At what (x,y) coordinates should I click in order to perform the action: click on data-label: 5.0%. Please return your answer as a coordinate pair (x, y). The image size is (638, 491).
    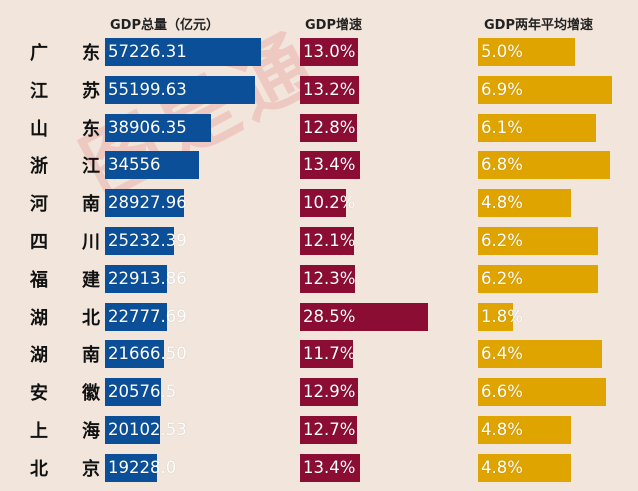
    Looking at the image, I should click on (502, 51).